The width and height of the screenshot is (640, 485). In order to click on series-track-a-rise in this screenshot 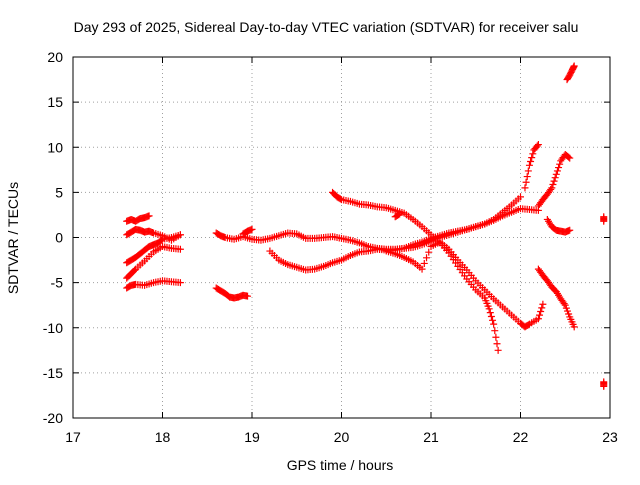, I will do `click(153, 249)`.